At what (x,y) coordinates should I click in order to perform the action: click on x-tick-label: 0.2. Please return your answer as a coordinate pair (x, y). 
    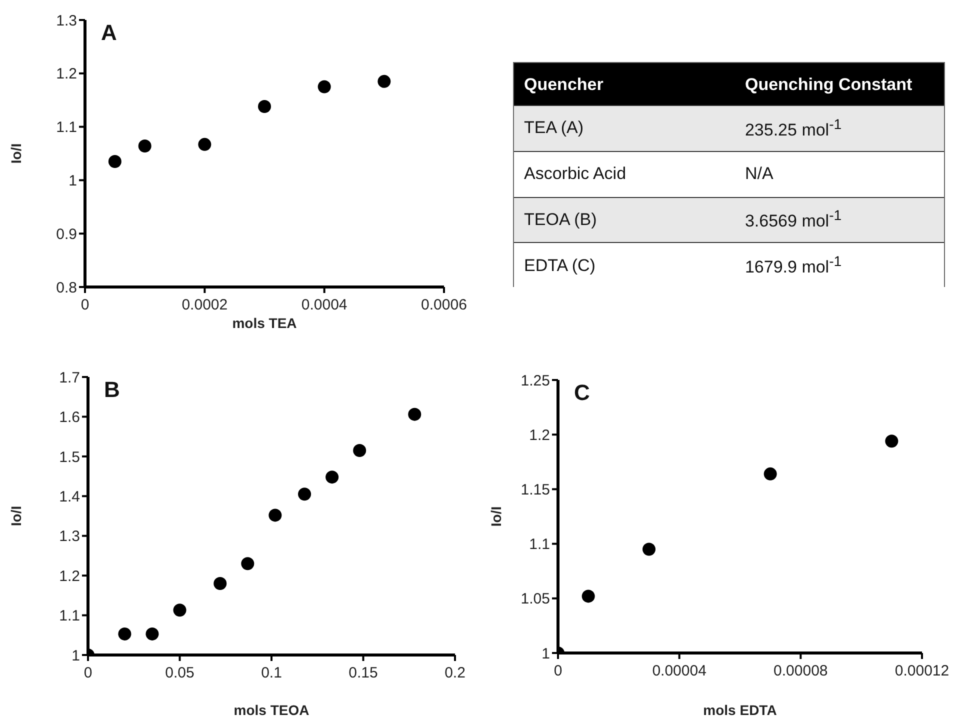
    Looking at the image, I should click on (455, 673).